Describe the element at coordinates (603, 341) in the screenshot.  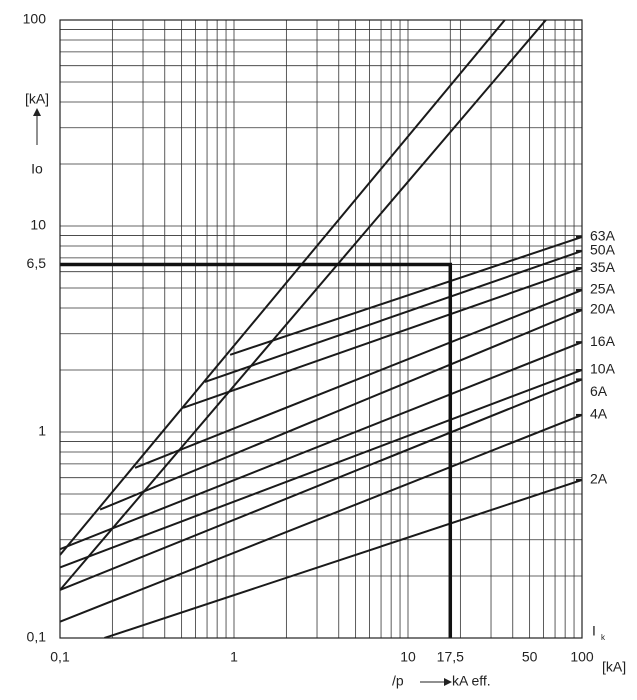
I see `series-label: 16A` at that location.